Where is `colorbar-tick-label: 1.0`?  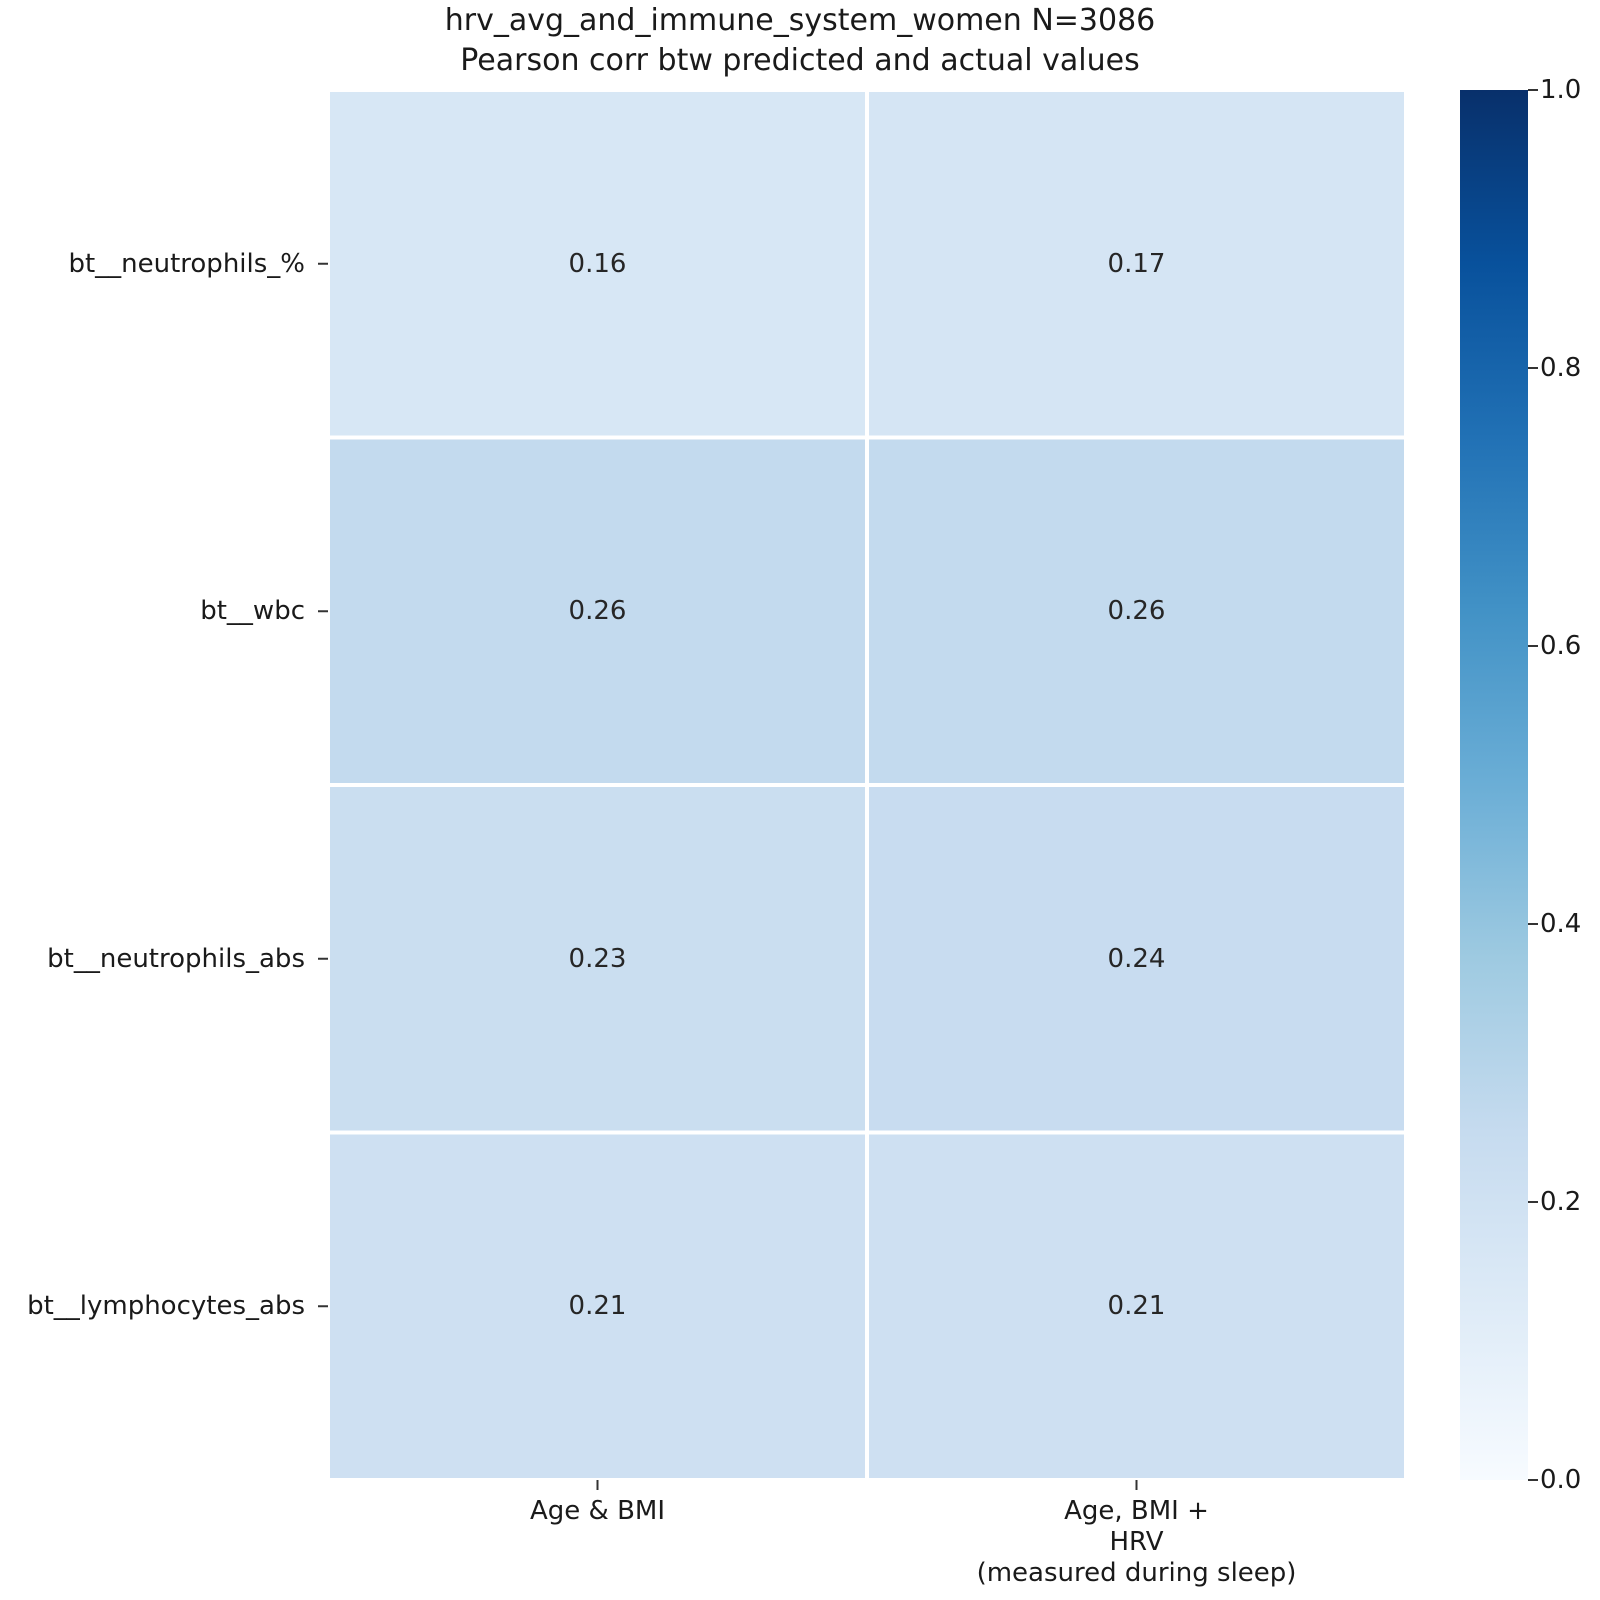 colorbar-tick-label: 1.0 is located at coordinates (1561, 90).